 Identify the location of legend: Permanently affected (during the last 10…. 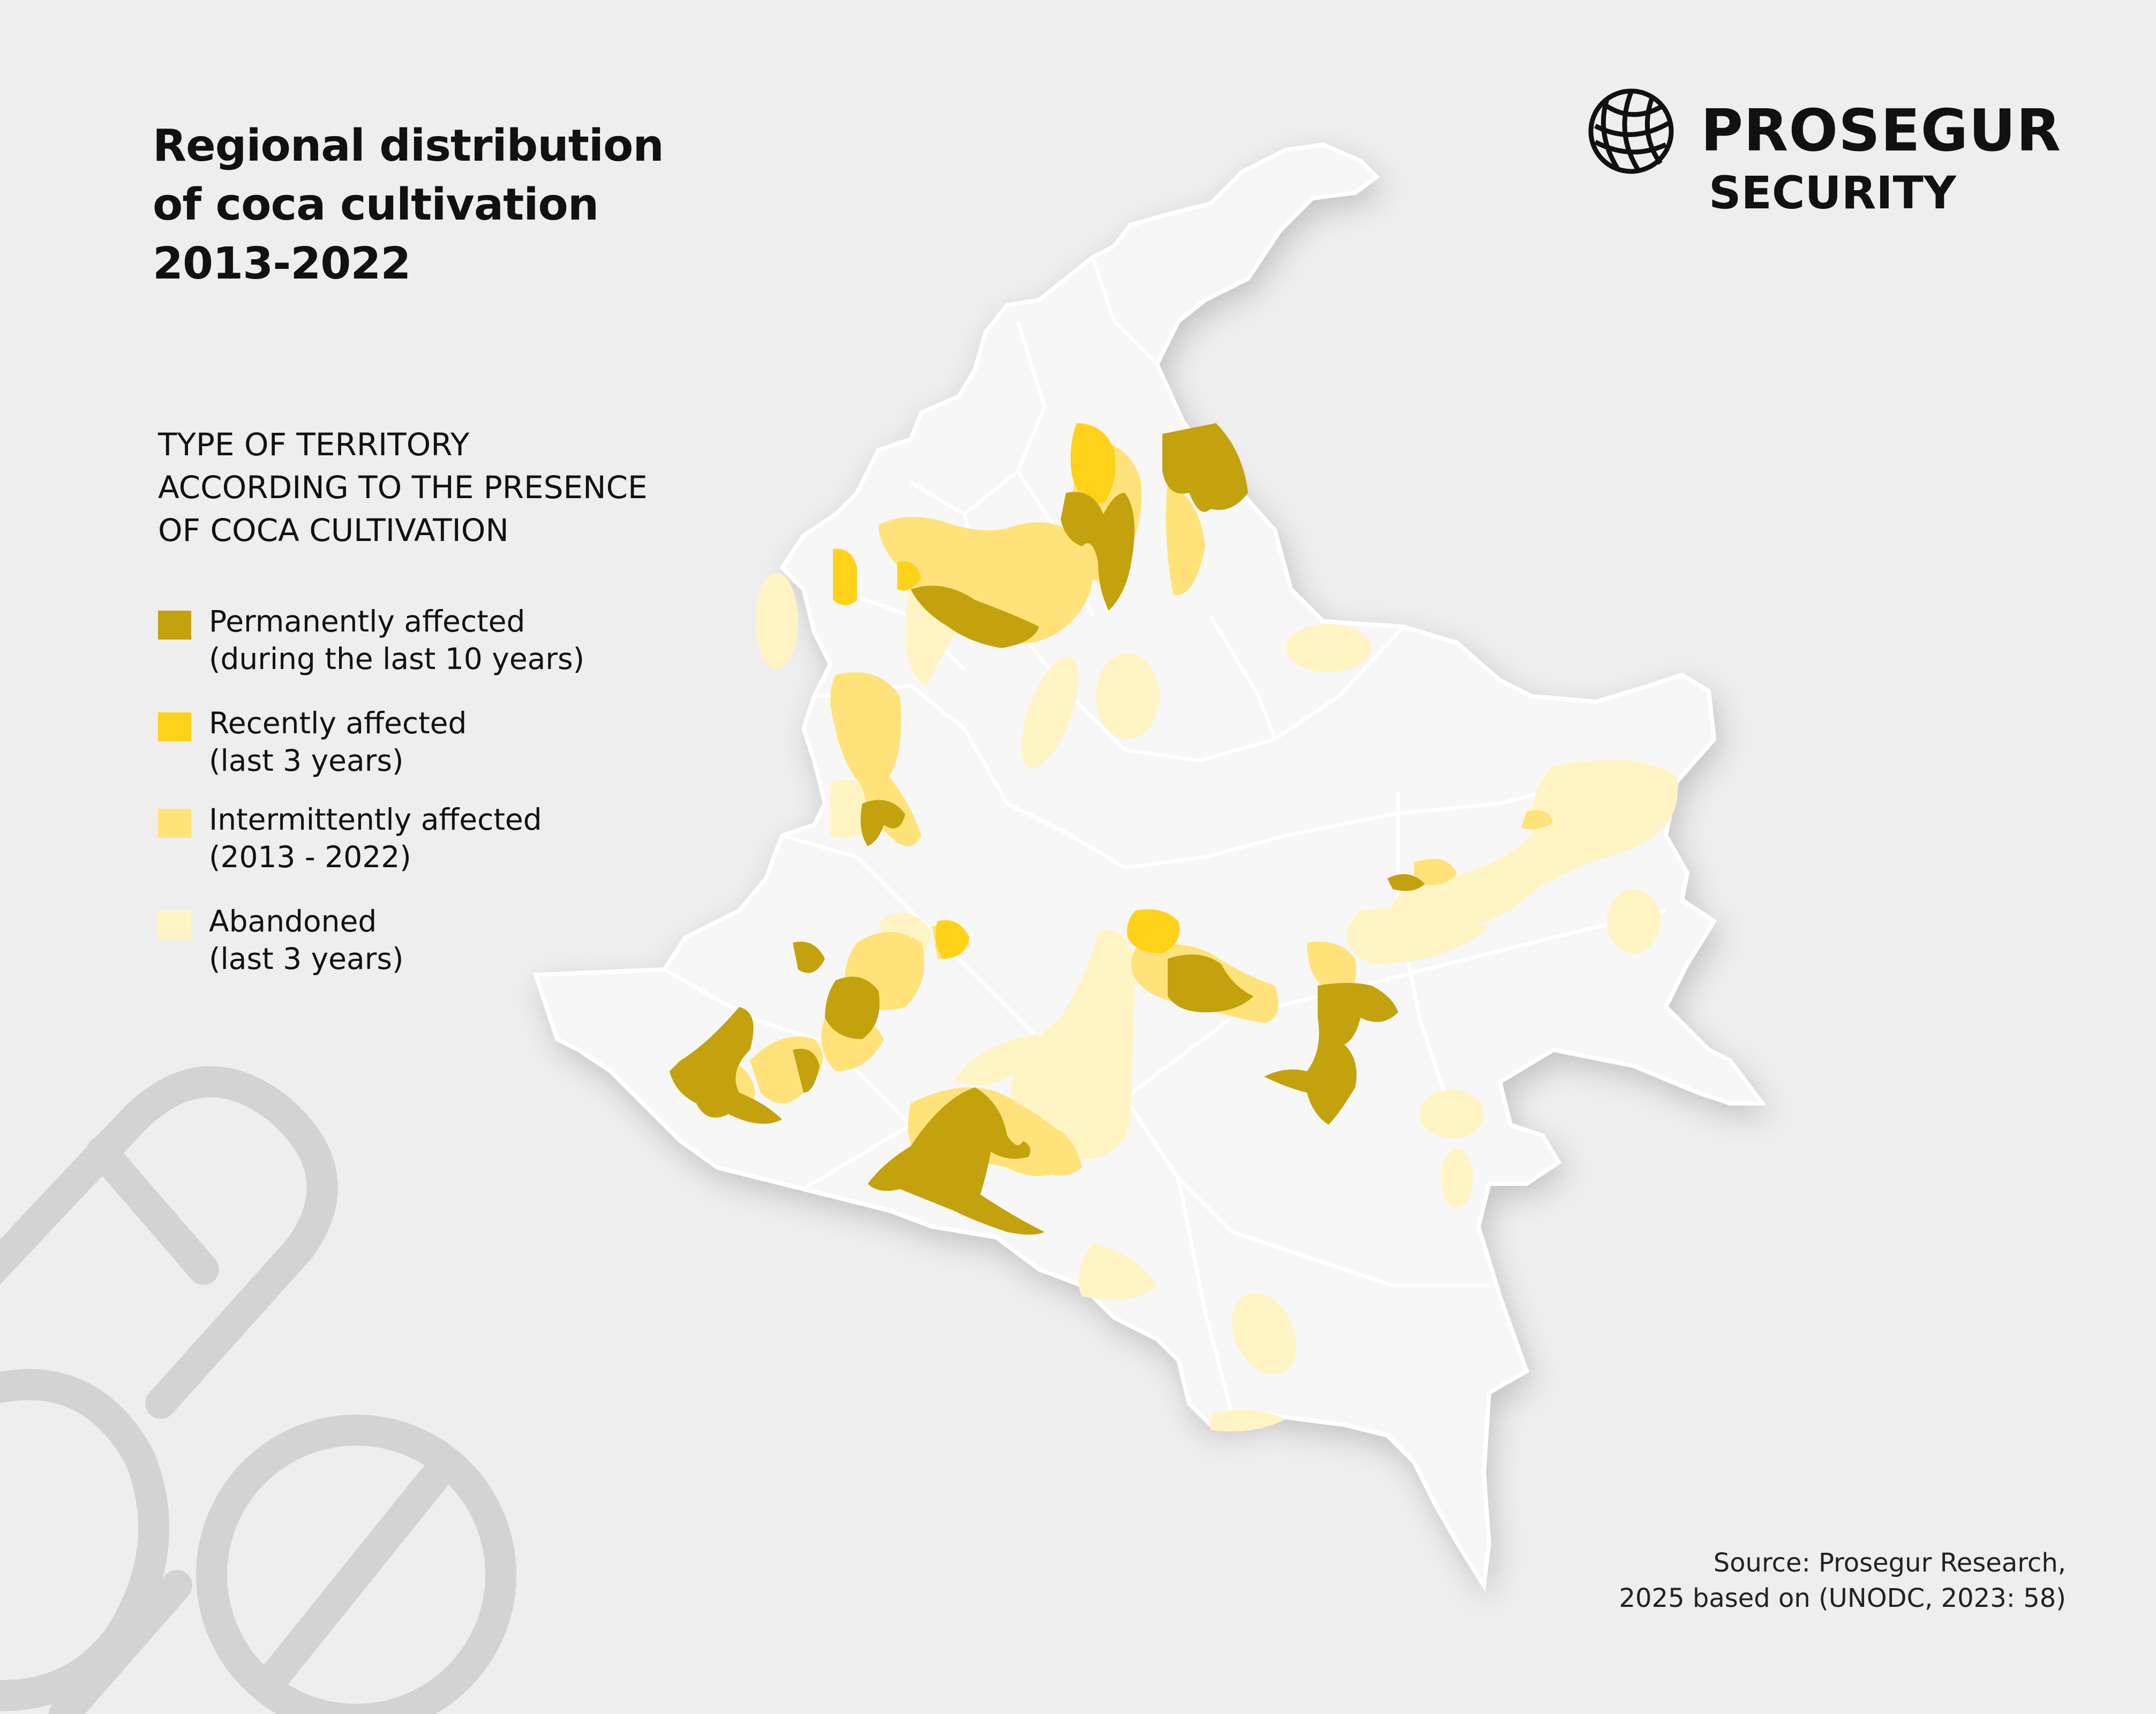
(426, 803).